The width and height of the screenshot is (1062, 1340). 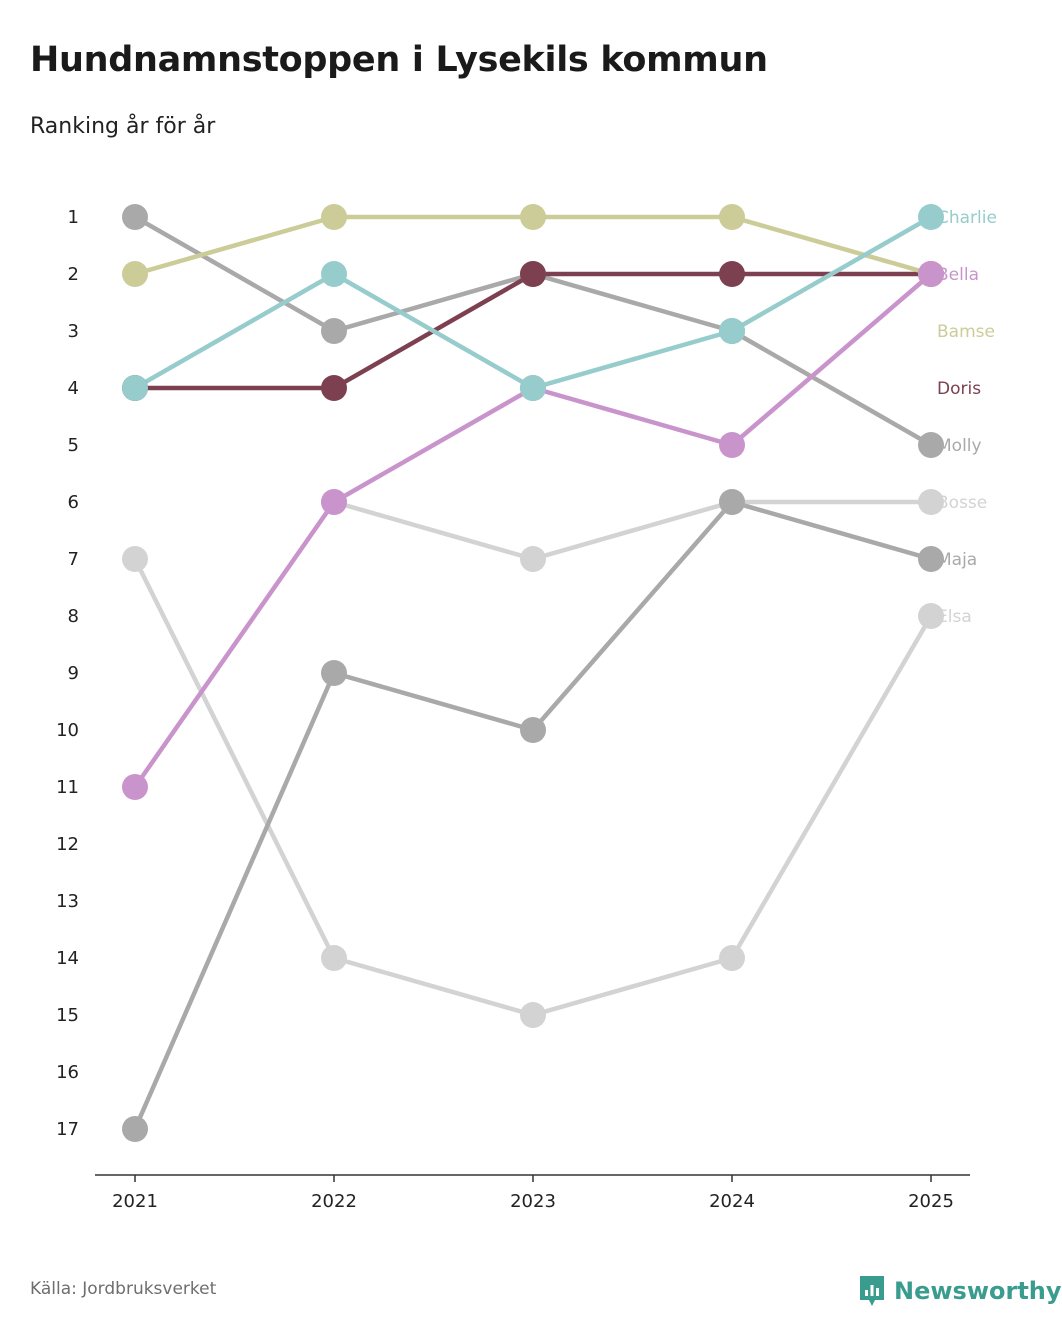 I want to click on series-line-molly, so click(x=533, y=331).